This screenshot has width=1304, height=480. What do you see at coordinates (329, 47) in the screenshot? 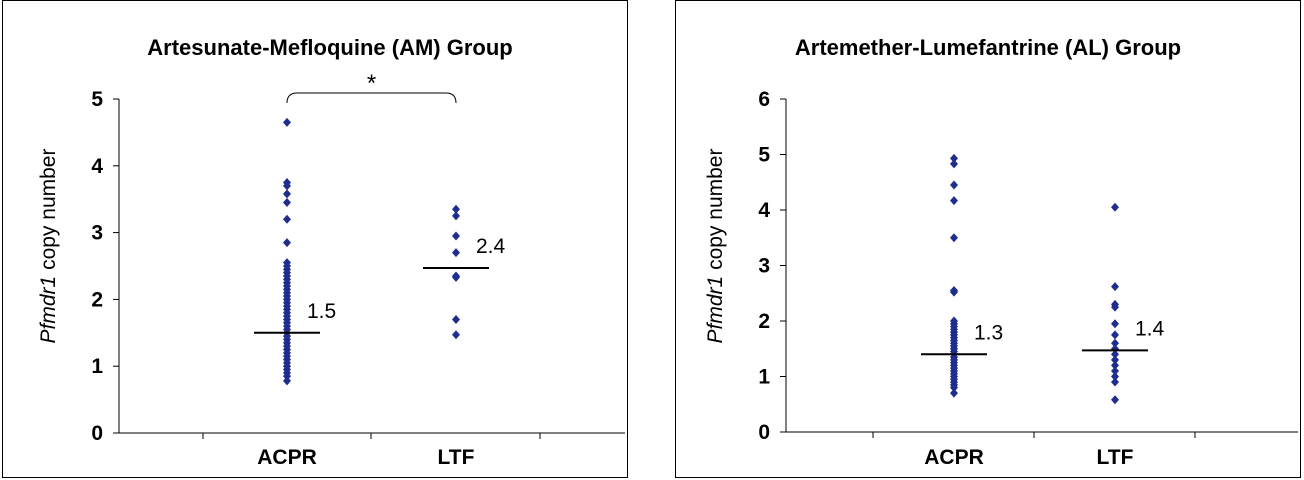
I see `chart-title: Artesunate-Mefloquine (AM) Group` at bounding box center [329, 47].